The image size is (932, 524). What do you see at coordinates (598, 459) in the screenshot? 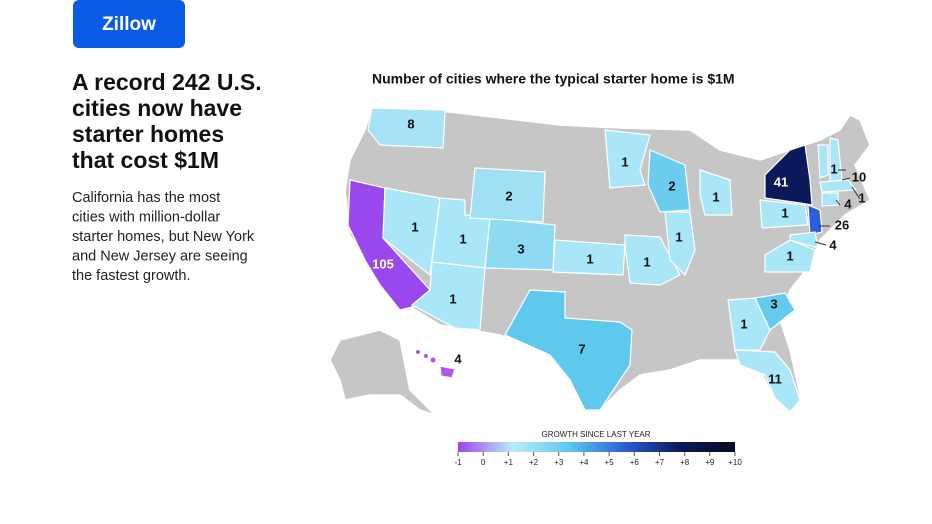
I see `legend-ticks: -1 0 +1 +2 +3 +4 +5 +6 +7 +8 +9 +10` at bounding box center [598, 459].